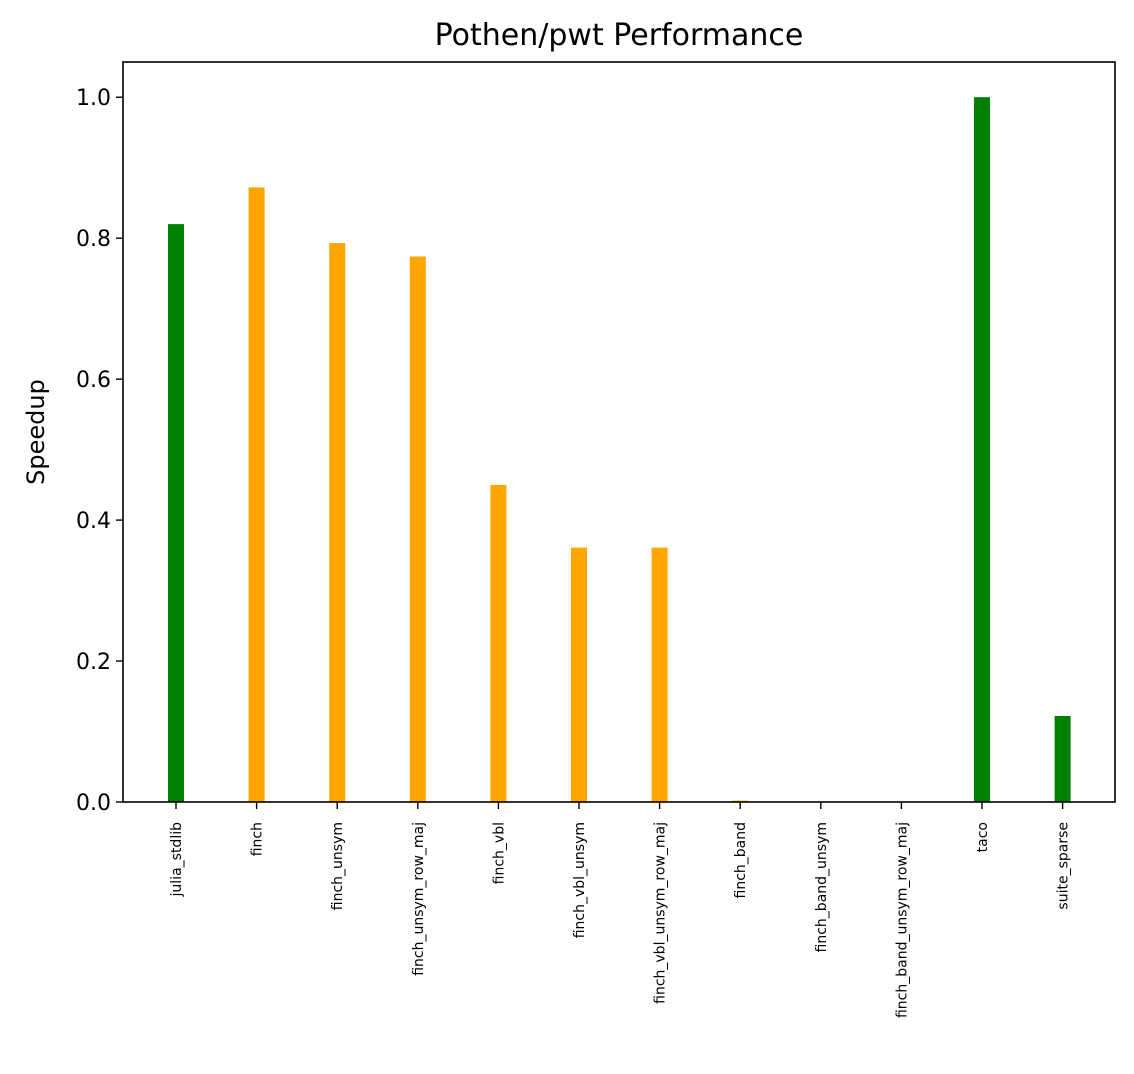 The width and height of the screenshot is (1134, 1074). What do you see at coordinates (93, 521) in the screenshot?
I see `y-tick-label: 0.4` at bounding box center [93, 521].